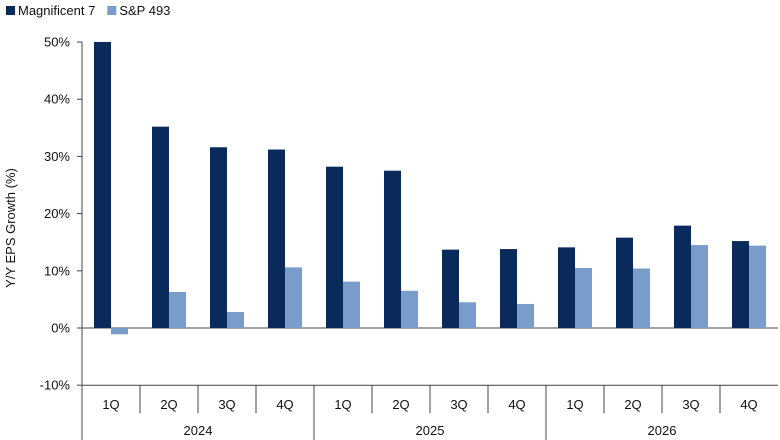 This screenshot has height=440, width=780. Describe the element at coordinates (430, 412) in the screenshot. I see `x-axis: 1Q 2Q 3Q 4Q 1Q 2Q 3Q 4Q 1Q 2Q 3Q 4Q 2024 2025 2026` at that location.